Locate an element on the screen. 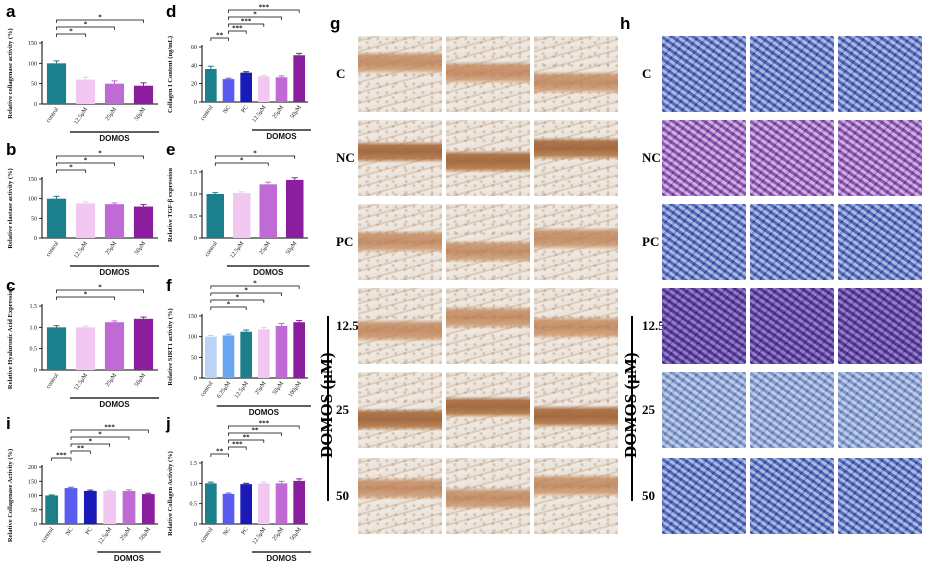 Image resolution: width=937 pixels, height=570 pixels. trichrome-row-label: 25 is located at coordinates (648, 409).